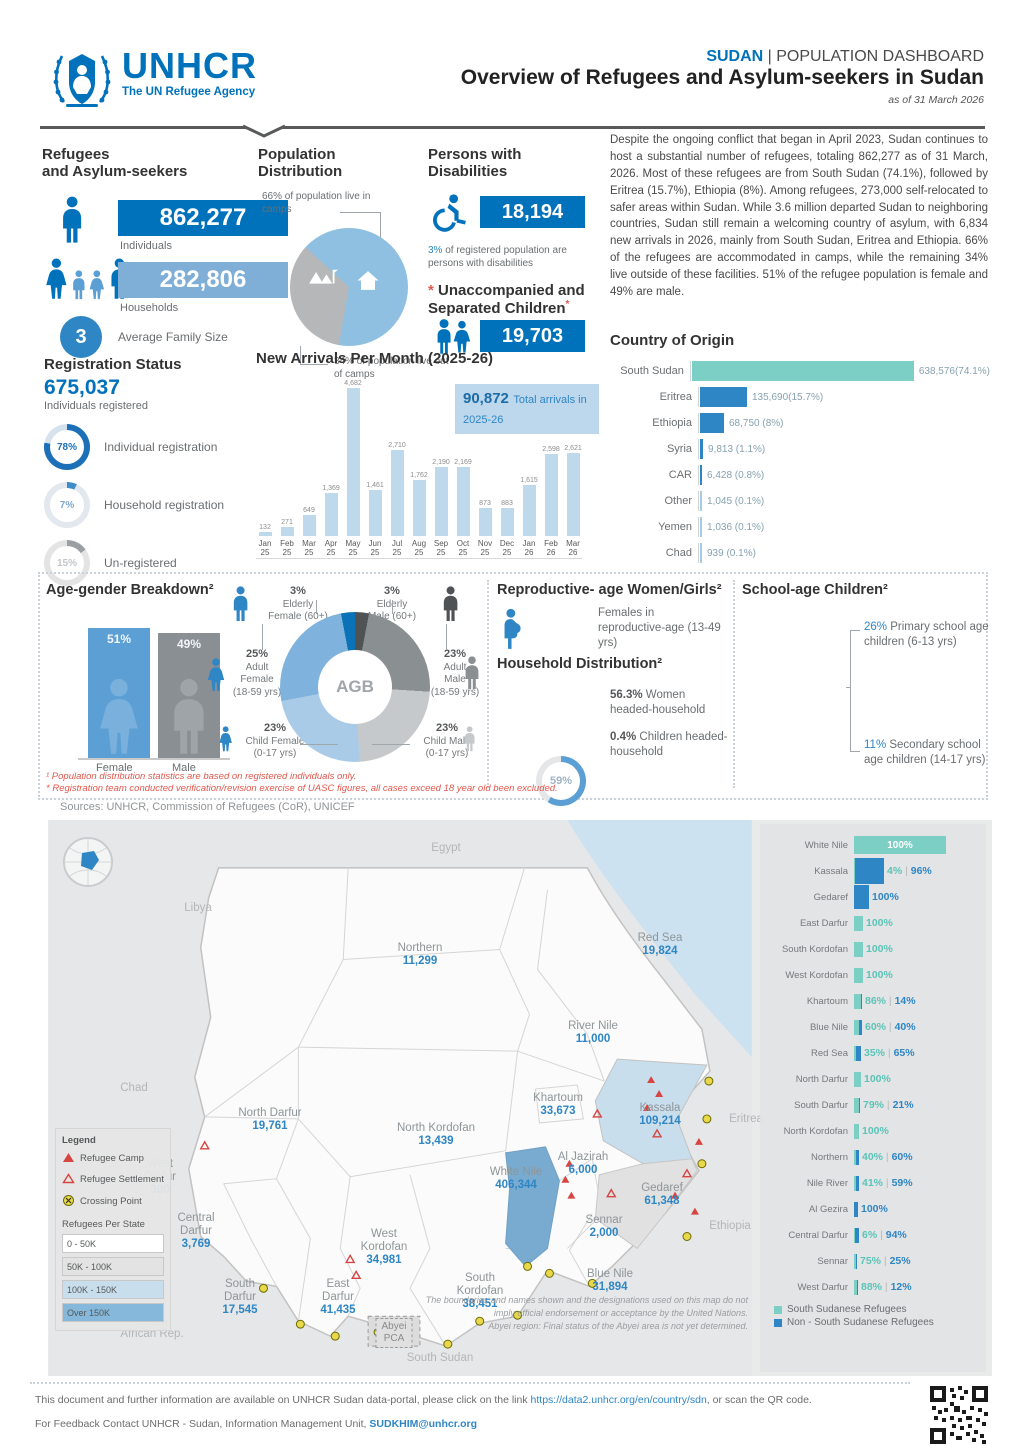  What do you see at coordinates (472, 673) in the screenshot?
I see `adult-male-icon` at bounding box center [472, 673].